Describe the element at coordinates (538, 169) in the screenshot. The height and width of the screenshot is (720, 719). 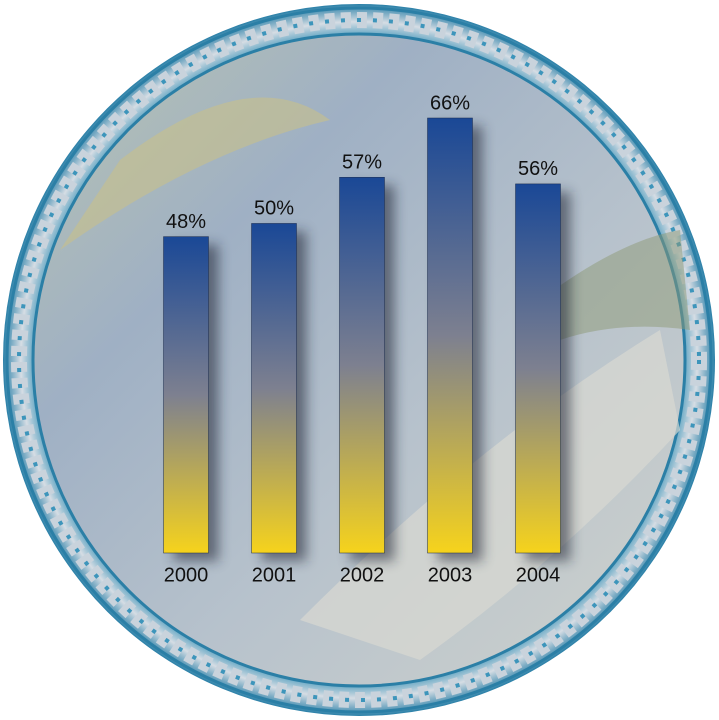
I see `value-label: 56%` at that location.